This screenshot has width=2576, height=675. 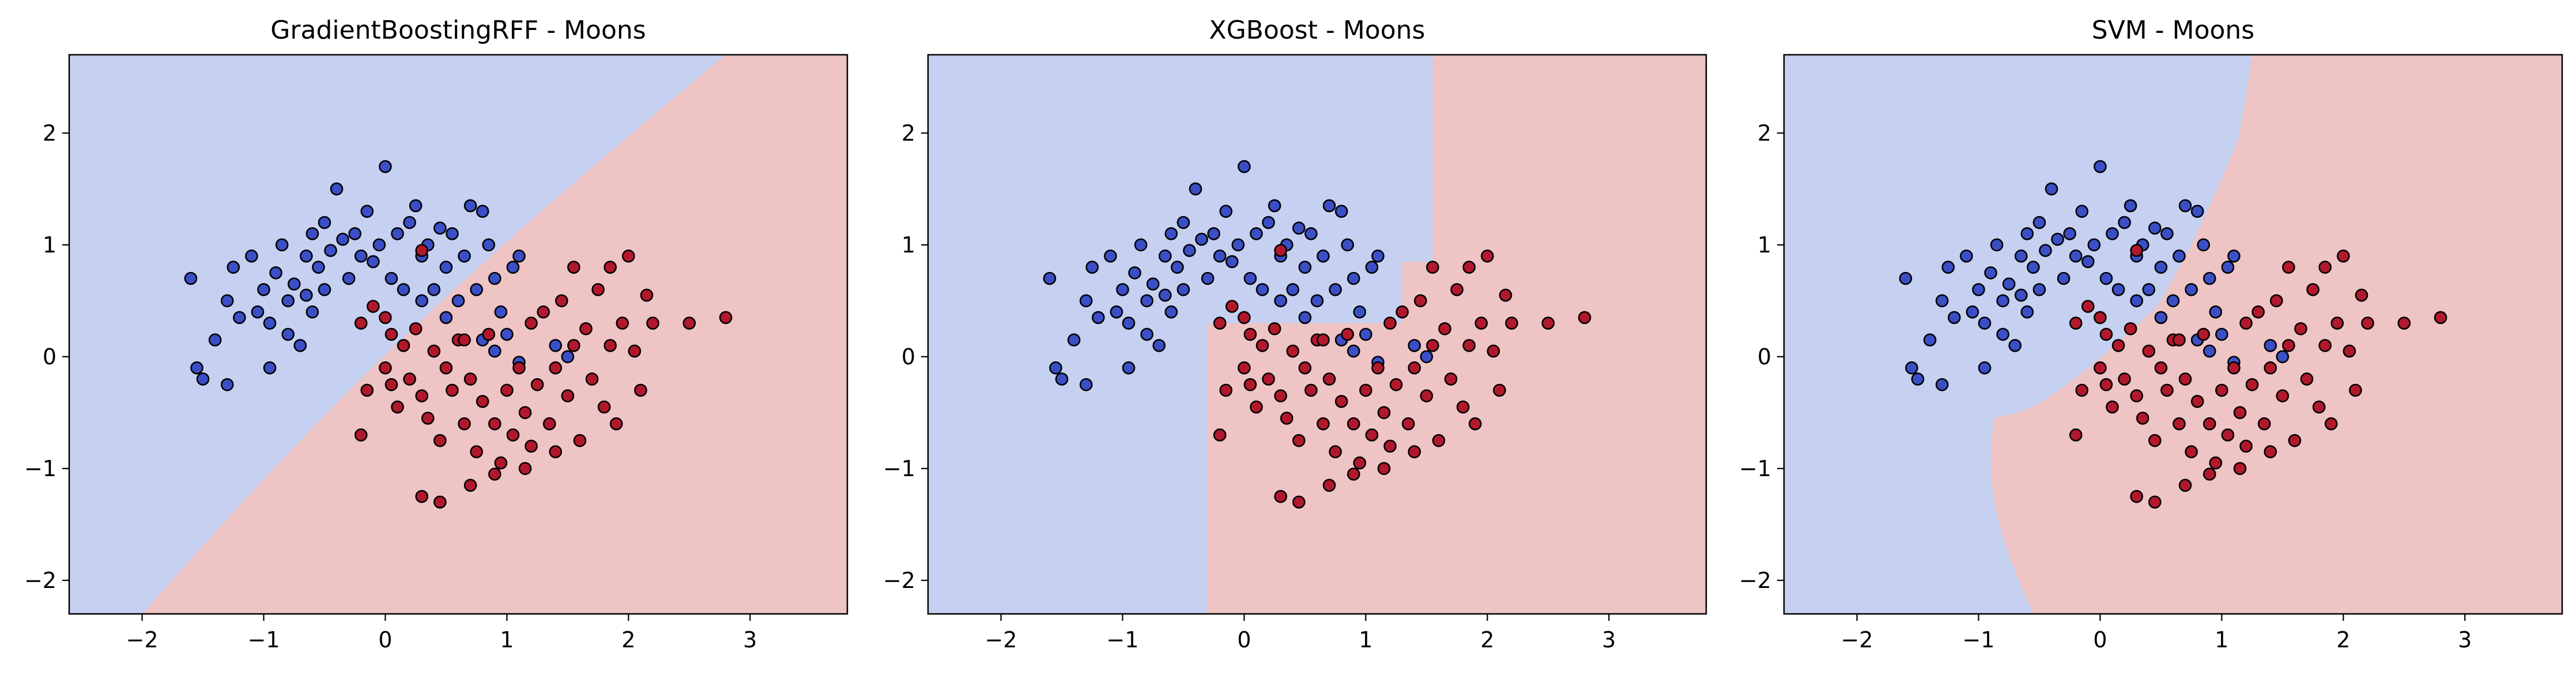 What do you see at coordinates (2100, 640) in the screenshot?
I see `x-tick-label: 0` at bounding box center [2100, 640].